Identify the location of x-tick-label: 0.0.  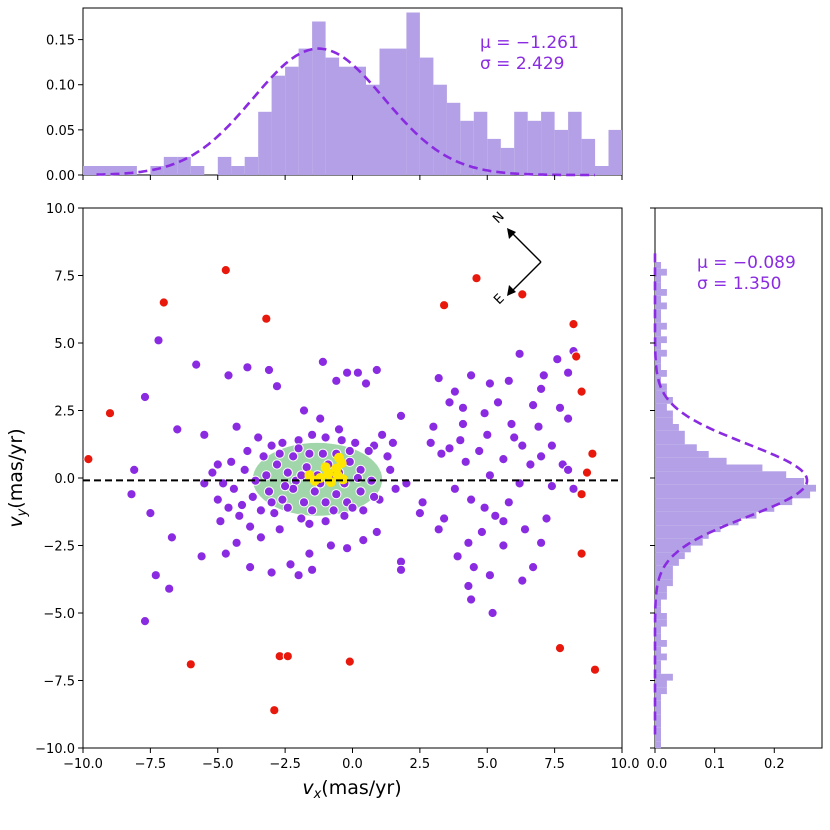
(352, 764).